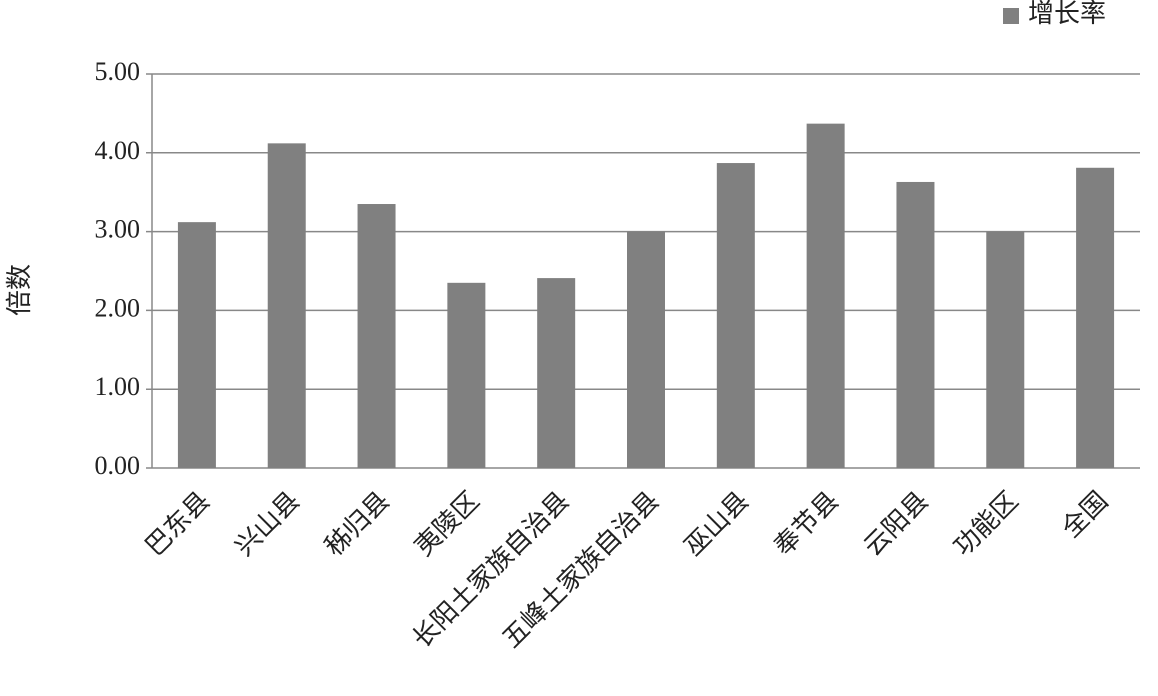 This screenshot has width=1158, height=696. I want to click on x-tick-label: 秭归县, so click(357, 524).